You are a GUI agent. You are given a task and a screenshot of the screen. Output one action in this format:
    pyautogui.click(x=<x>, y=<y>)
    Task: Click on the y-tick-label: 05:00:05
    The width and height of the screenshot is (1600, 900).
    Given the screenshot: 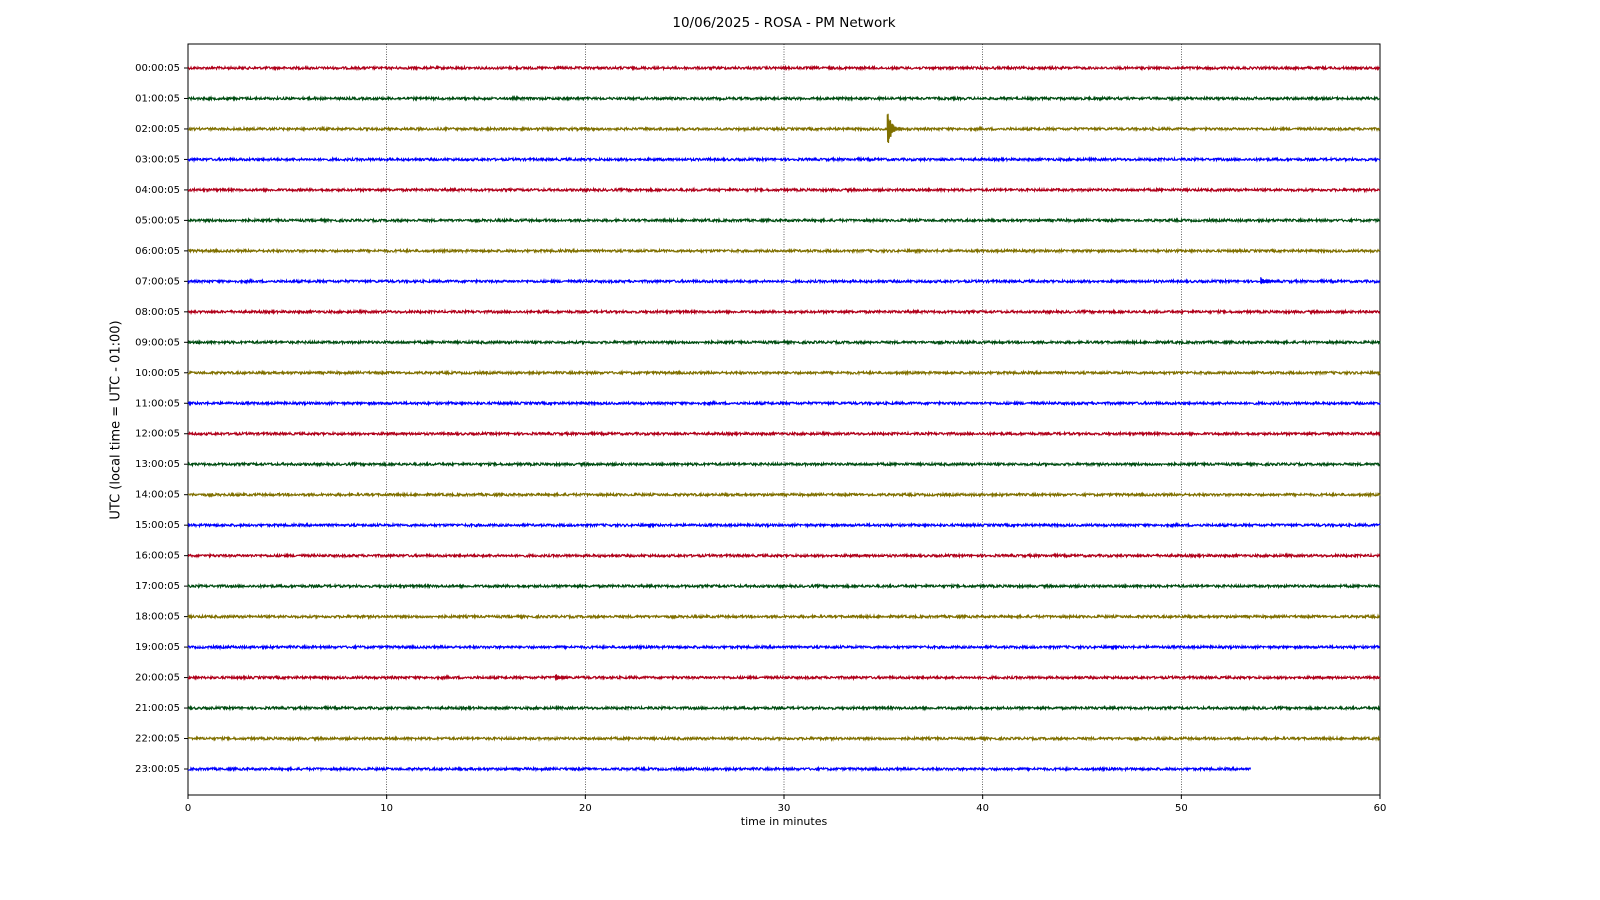 What is the action you would take?
    pyautogui.click(x=157, y=220)
    